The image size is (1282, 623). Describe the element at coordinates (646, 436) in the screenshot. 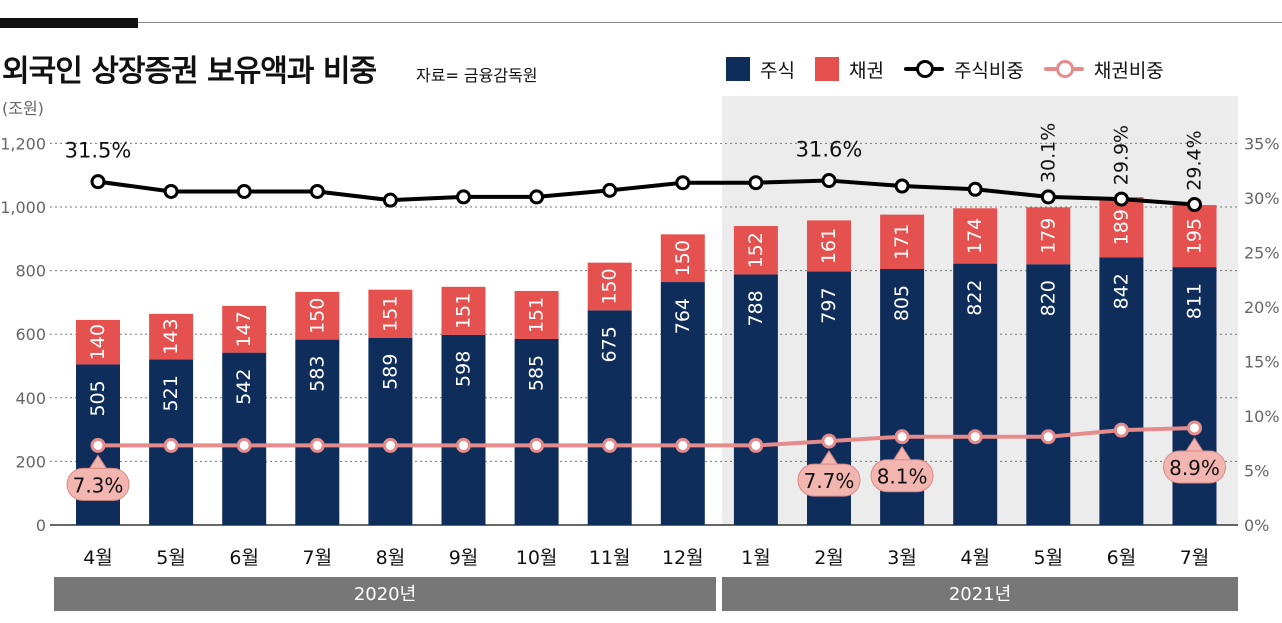

I see `bond-share-line` at that location.